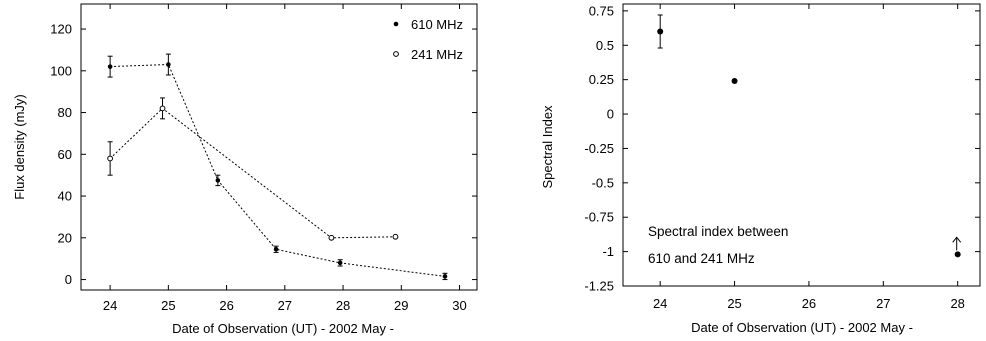 The width and height of the screenshot is (986, 341). I want to click on y-tick-label: 40, so click(65, 196).